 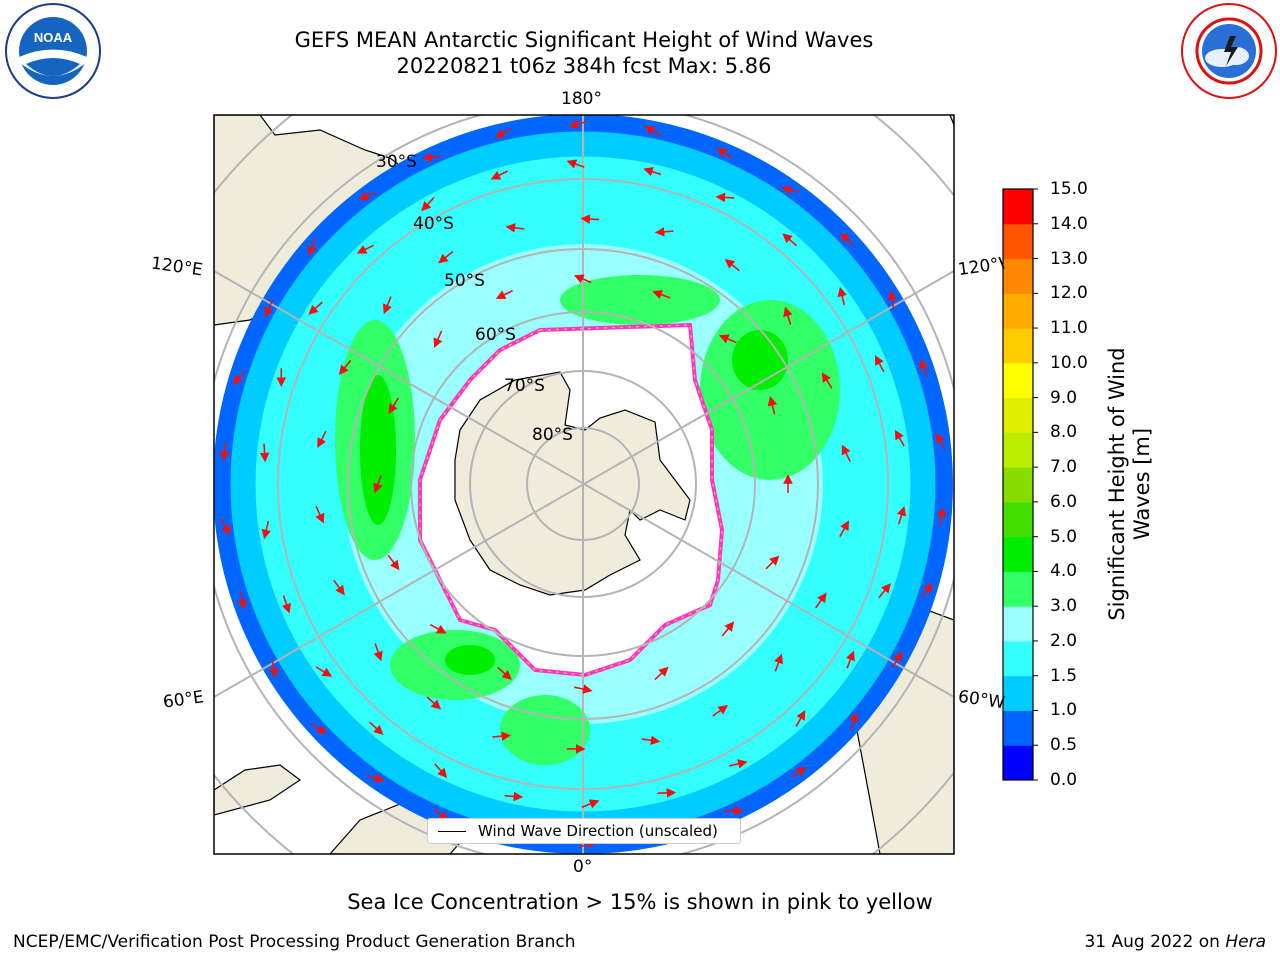 What do you see at coordinates (1069, 293) in the screenshot?
I see `colorbar-tick-label: 12.0` at bounding box center [1069, 293].